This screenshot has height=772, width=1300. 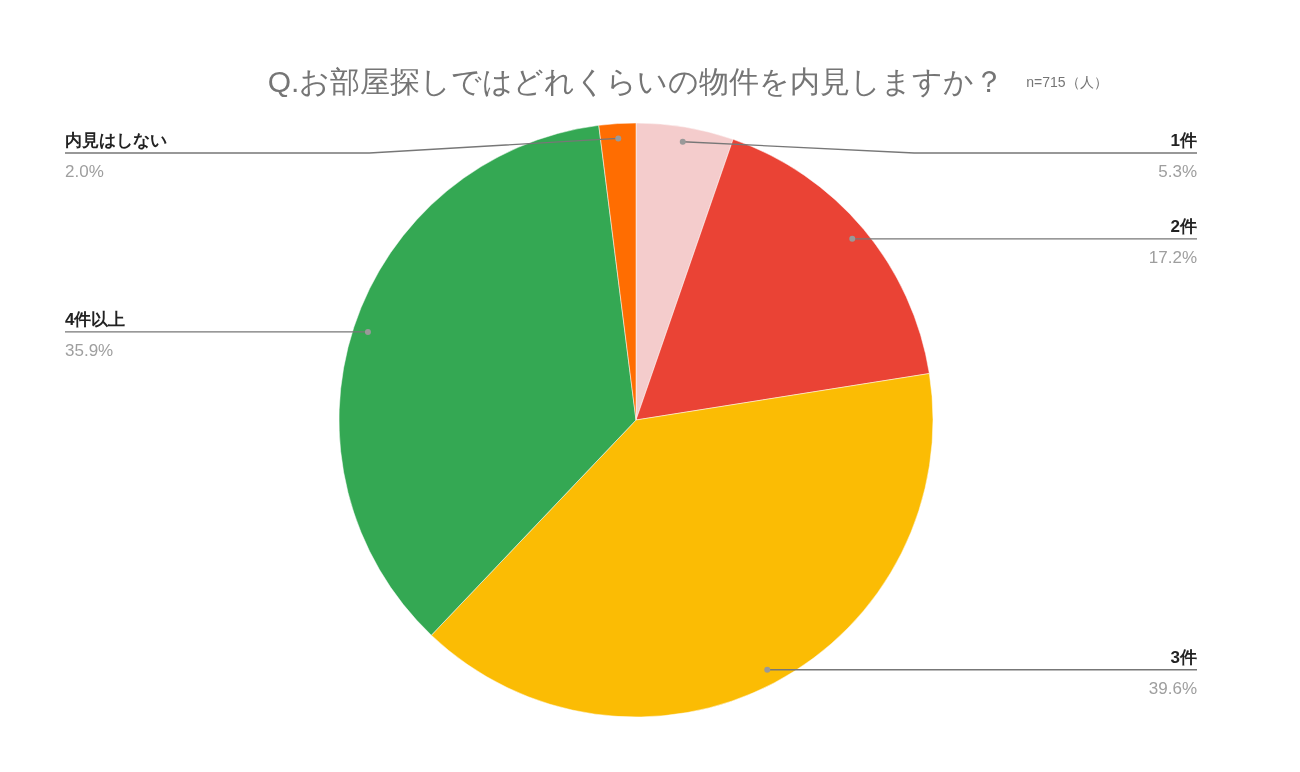 What do you see at coordinates (1067, 82) in the screenshot?
I see `subtitle: n=715（人）` at bounding box center [1067, 82].